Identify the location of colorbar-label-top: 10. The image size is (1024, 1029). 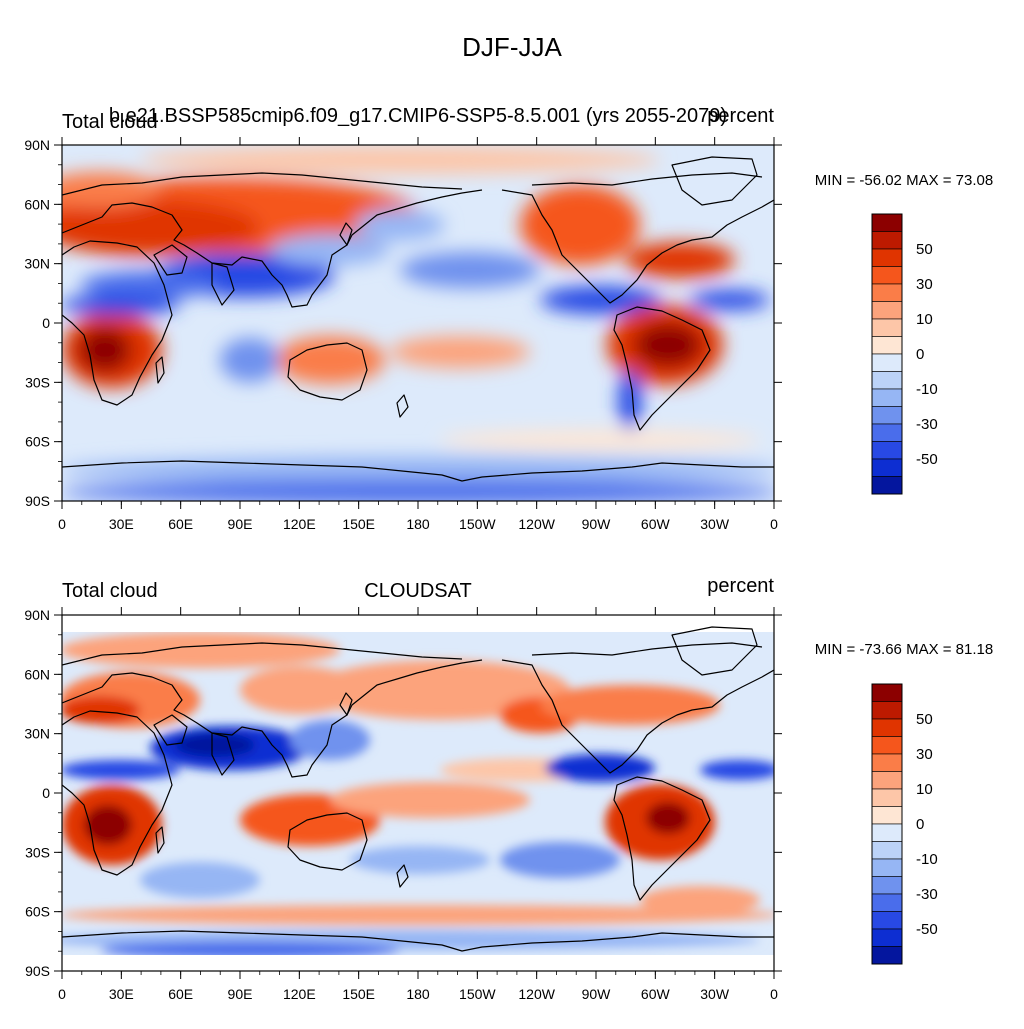
(924, 319).